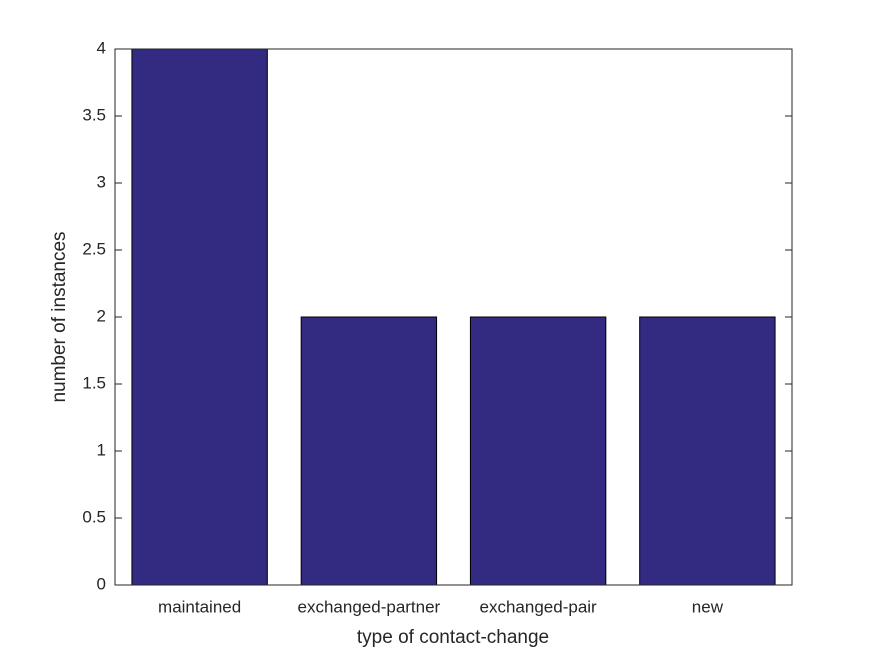 Image resolution: width=875 pixels, height=656 pixels. I want to click on y-axis-label: number of instances, so click(59, 316).